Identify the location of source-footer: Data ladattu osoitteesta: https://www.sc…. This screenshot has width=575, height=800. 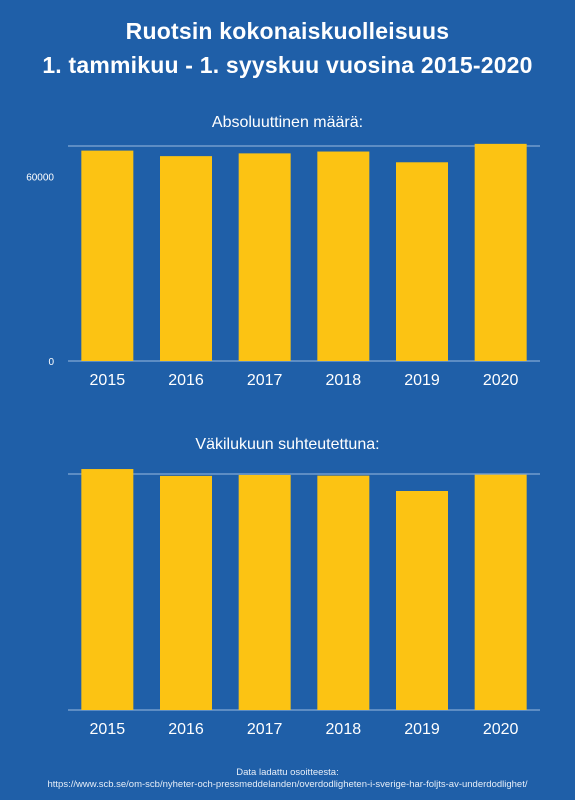
(287, 779).